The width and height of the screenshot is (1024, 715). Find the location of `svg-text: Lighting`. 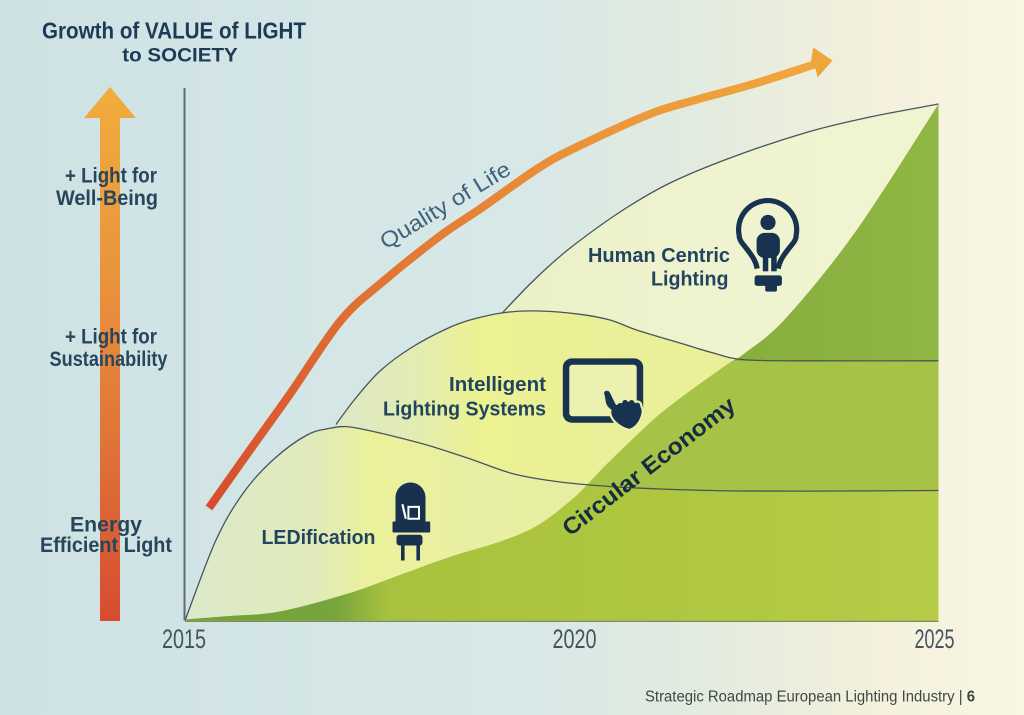

svg-text: Lighting is located at coordinates (690, 280).